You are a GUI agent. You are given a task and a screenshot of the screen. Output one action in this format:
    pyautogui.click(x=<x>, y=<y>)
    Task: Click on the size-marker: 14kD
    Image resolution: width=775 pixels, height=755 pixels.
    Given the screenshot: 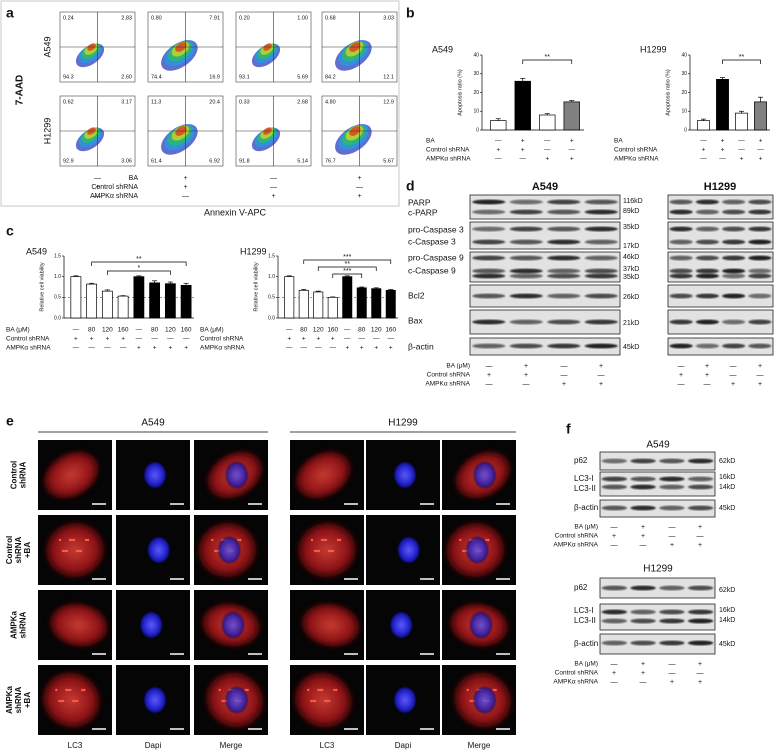 What is the action you would take?
    pyautogui.click(x=727, y=487)
    